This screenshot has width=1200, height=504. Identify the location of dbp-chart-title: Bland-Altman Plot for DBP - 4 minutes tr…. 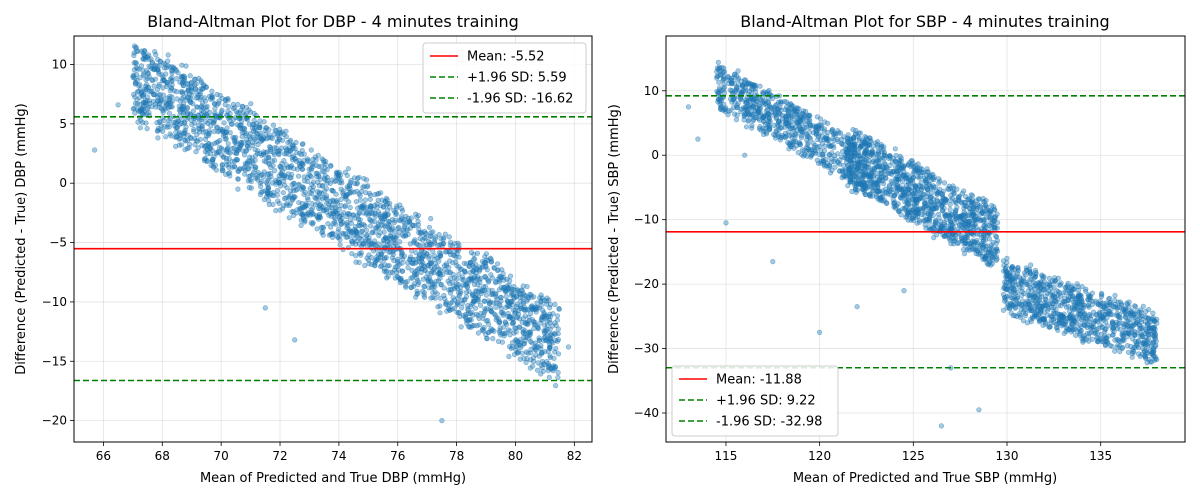
(333, 21).